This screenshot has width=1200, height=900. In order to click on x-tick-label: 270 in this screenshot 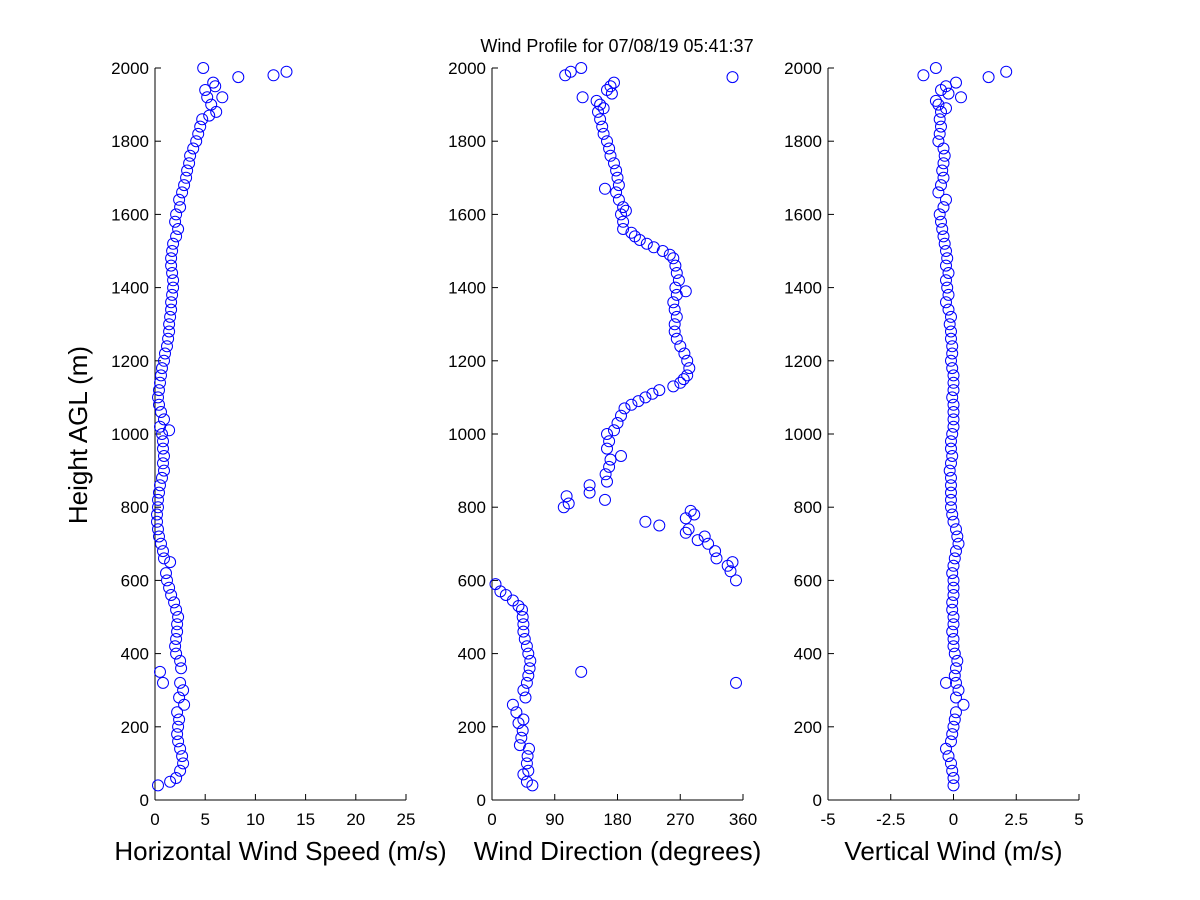, I will do `click(680, 819)`.